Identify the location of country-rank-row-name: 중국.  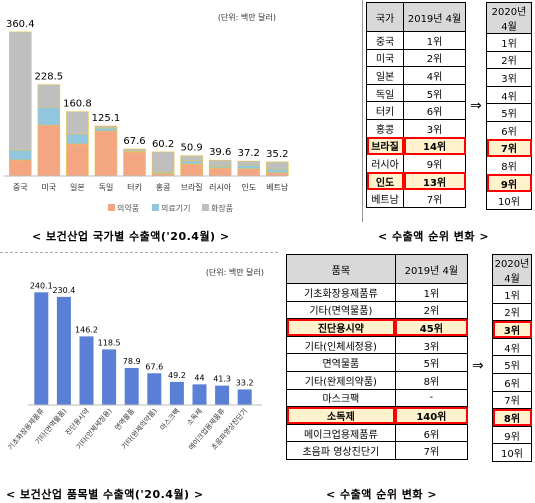
(385, 40).